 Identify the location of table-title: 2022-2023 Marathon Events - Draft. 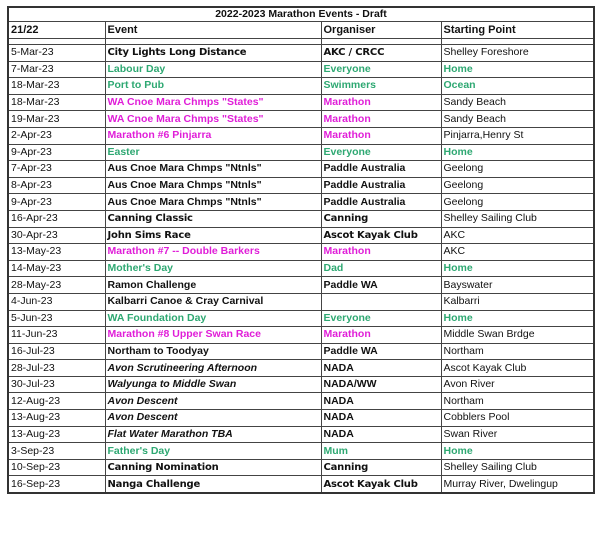
(301, 14).